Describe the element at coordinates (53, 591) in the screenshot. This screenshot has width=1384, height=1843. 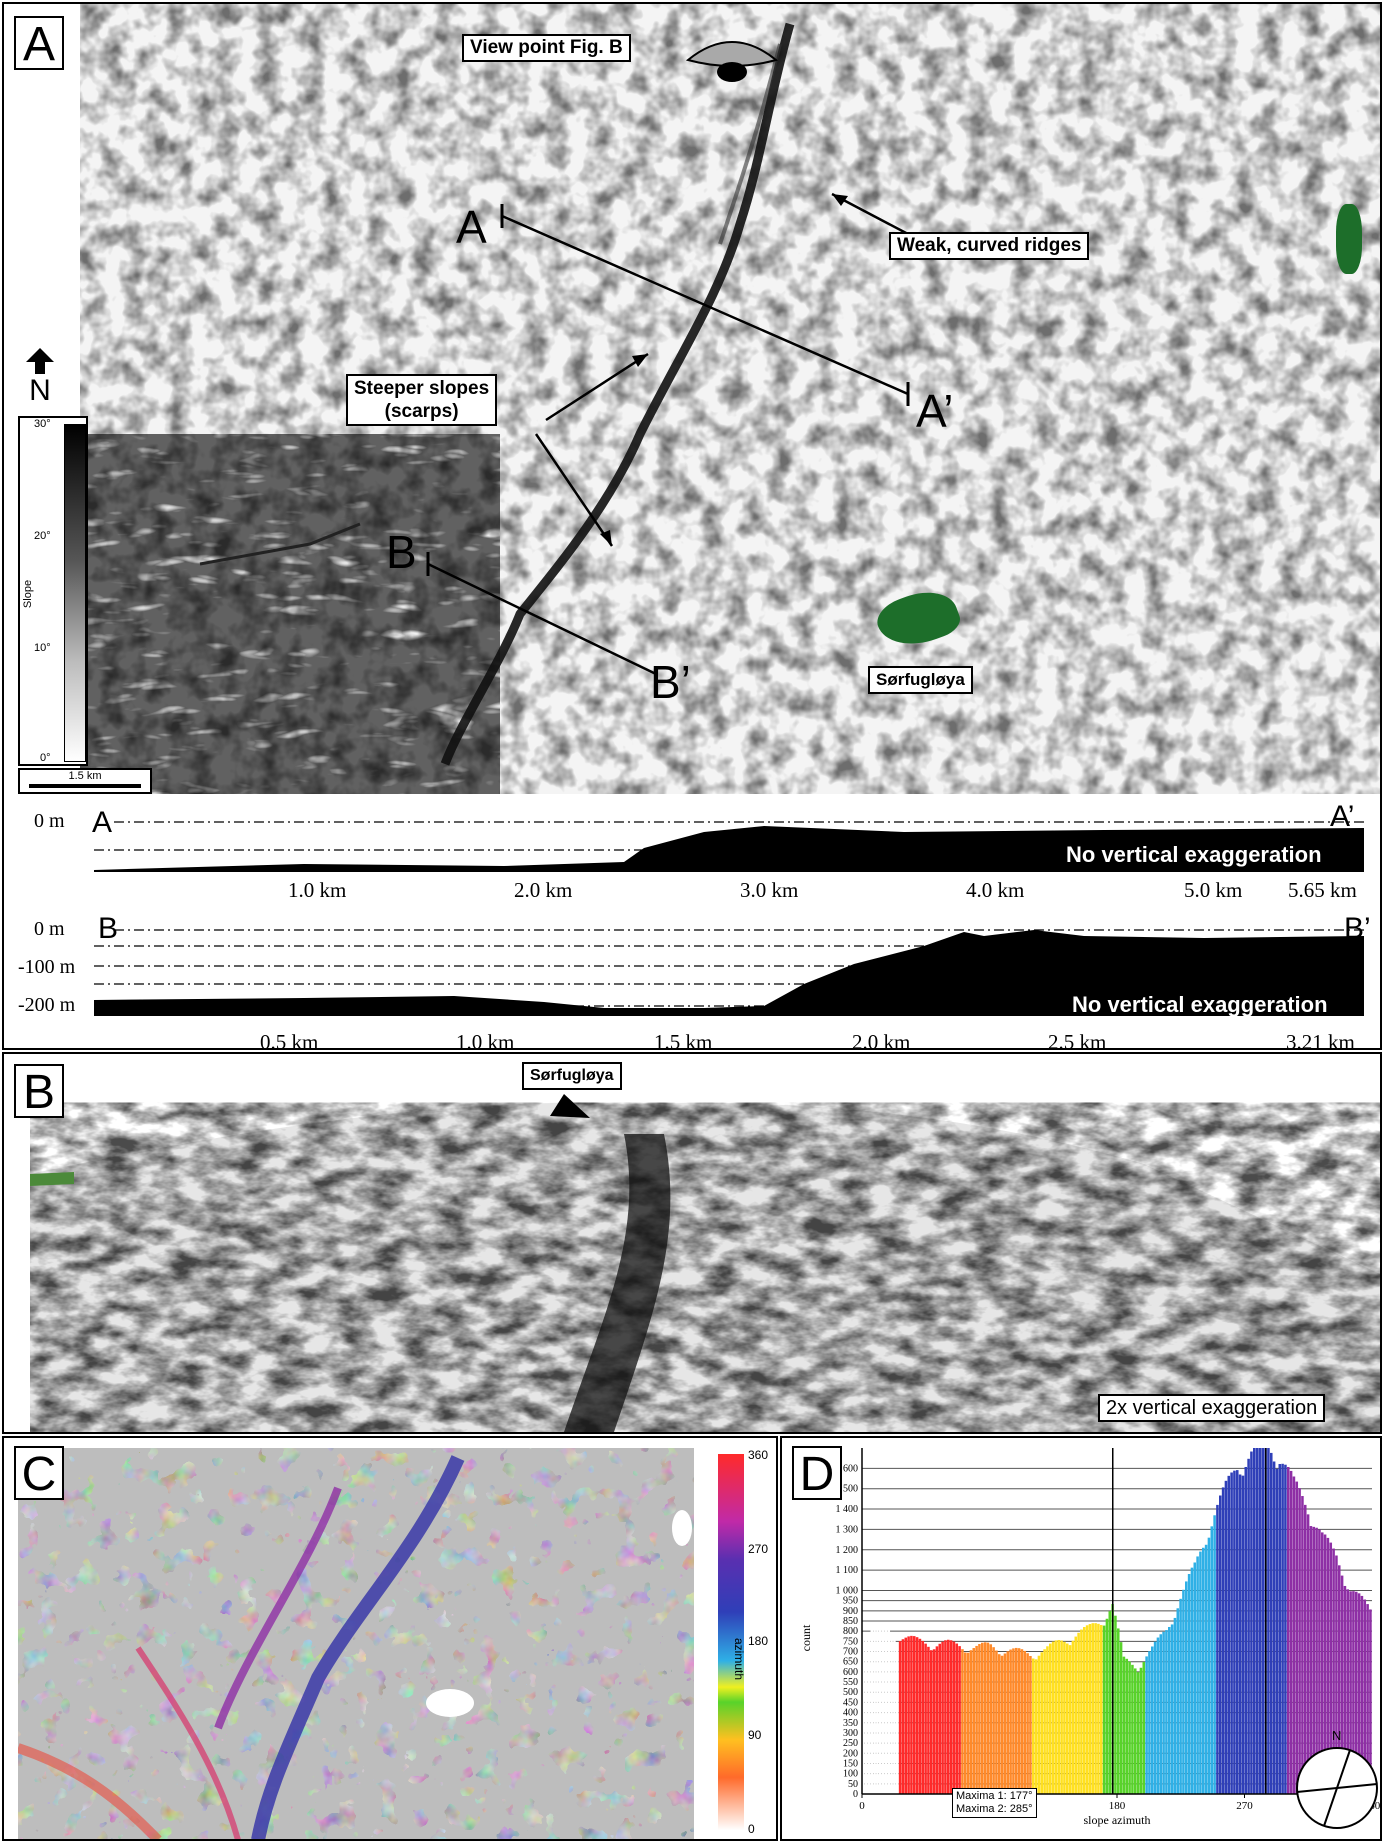
I see `slope-legend: 30° 20° 10° 0° Slope` at that location.